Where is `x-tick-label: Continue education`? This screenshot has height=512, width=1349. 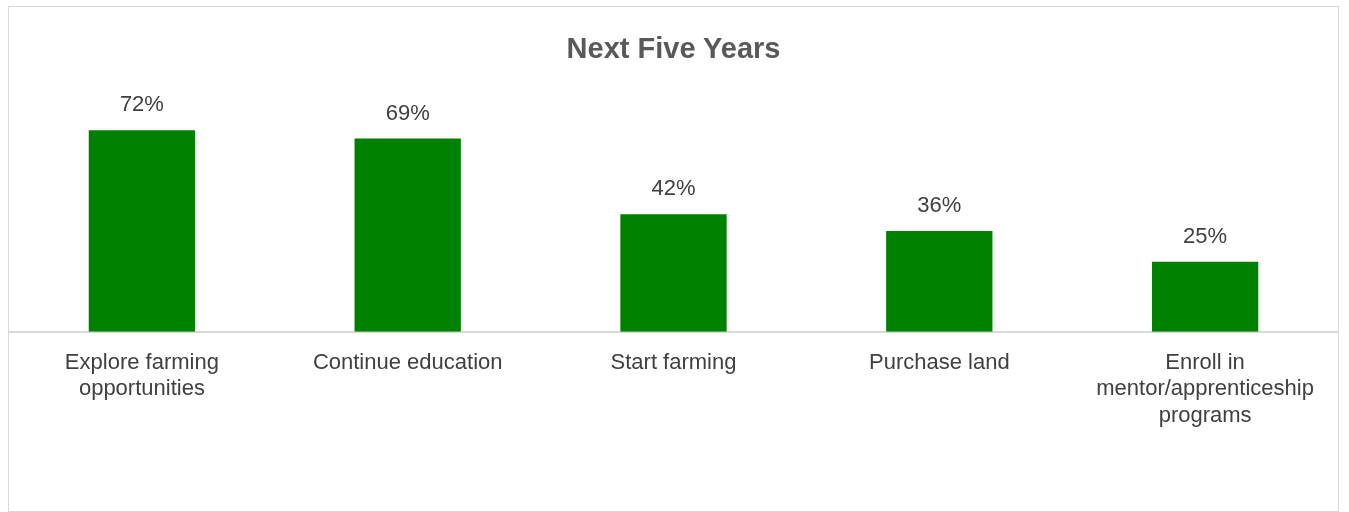
x-tick-label: Continue education is located at coordinates (407, 362).